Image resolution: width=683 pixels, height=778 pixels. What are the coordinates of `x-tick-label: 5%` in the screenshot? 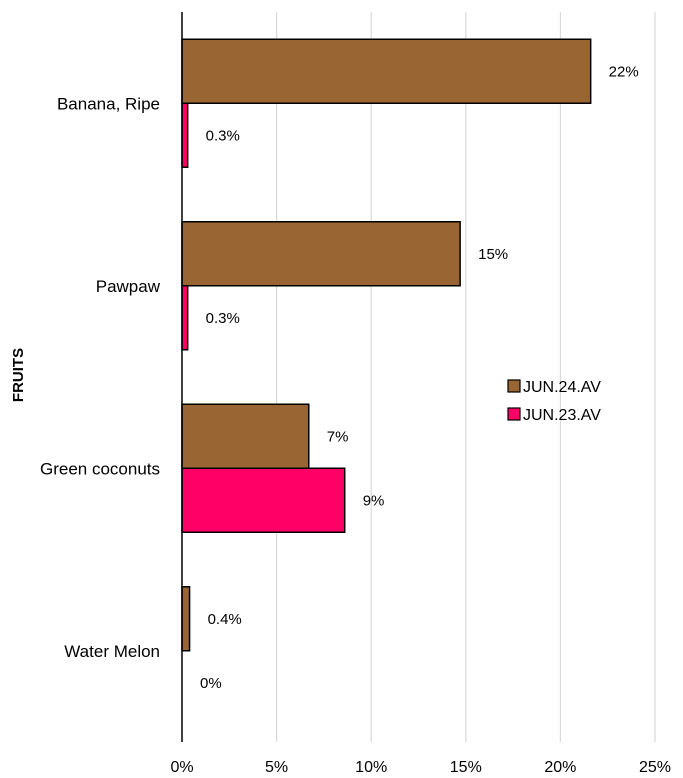 It's located at (276, 767).